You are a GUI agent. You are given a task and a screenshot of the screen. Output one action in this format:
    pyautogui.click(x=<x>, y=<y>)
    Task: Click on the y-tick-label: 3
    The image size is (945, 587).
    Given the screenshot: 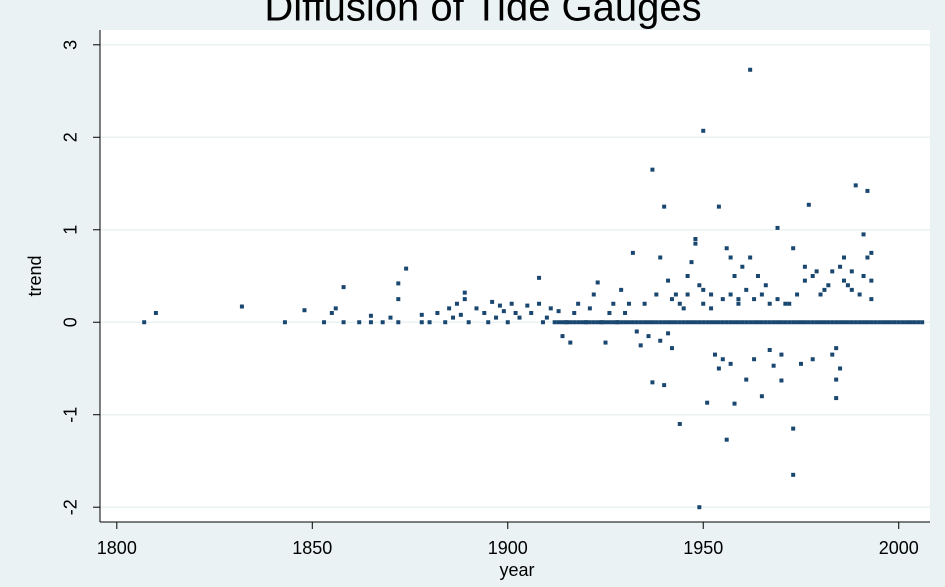 What is the action you would take?
    pyautogui.click(x=71, y=45)
    